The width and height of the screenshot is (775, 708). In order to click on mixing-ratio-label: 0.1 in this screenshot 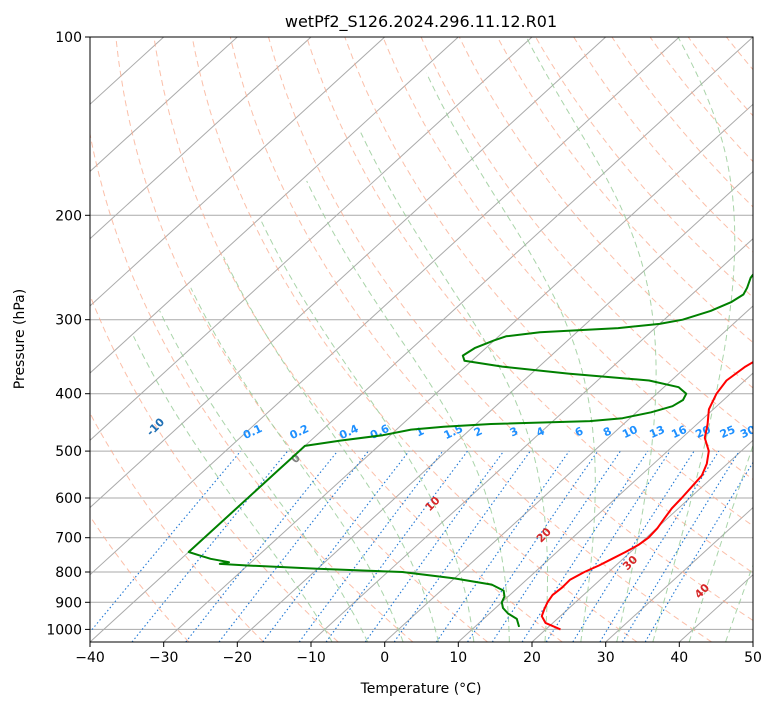, I will do `click(252, 432)`.